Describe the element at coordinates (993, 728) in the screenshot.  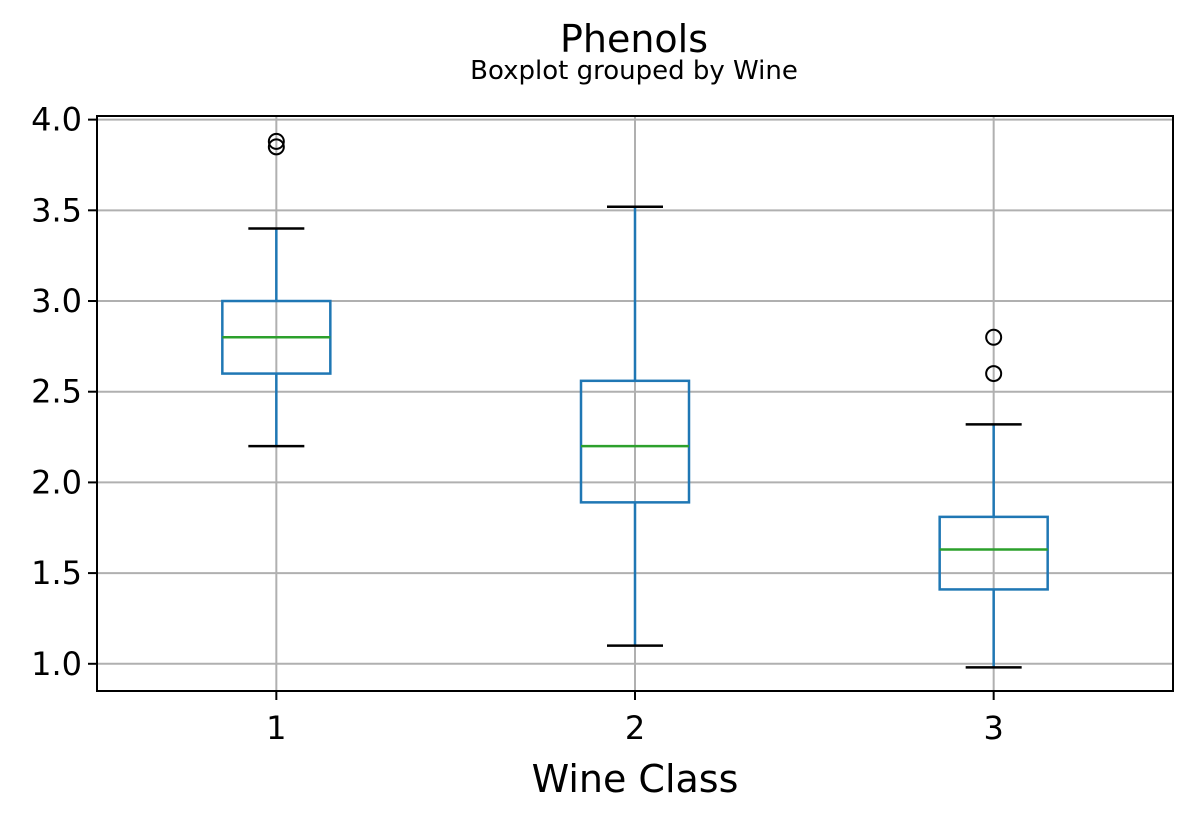
I see `x-tick-label: 3` at that location.